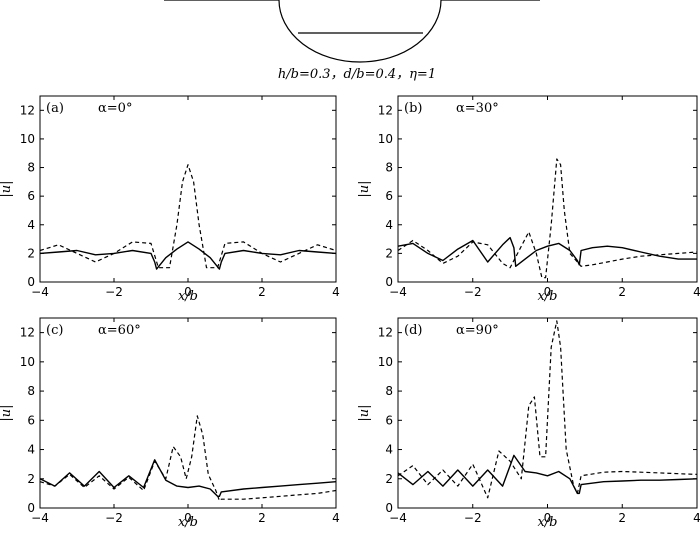  Describe the element at coordinates (119, 330) in the screenshot. I see `angle-label: α=60°` at that location.